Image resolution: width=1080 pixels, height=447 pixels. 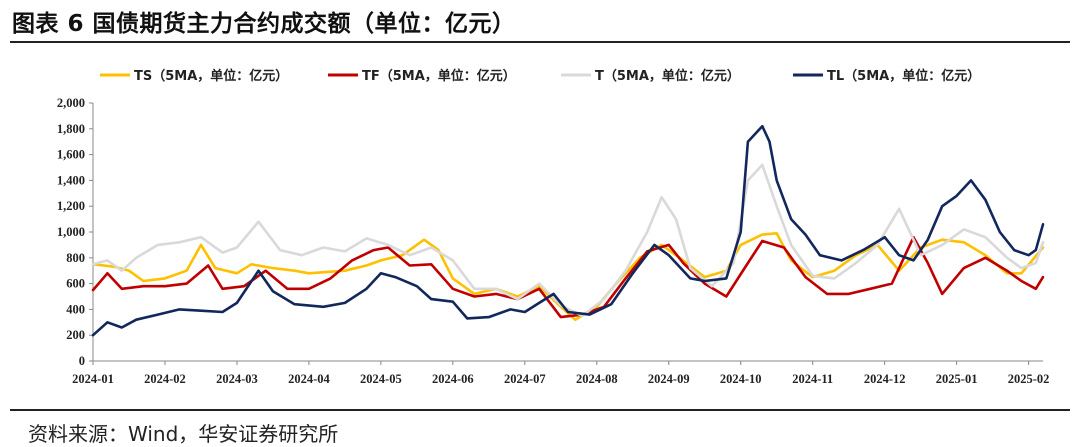 I want to click on legend-label-3: TL（5MA，单位：亿元）, so click(x=903, y=76).